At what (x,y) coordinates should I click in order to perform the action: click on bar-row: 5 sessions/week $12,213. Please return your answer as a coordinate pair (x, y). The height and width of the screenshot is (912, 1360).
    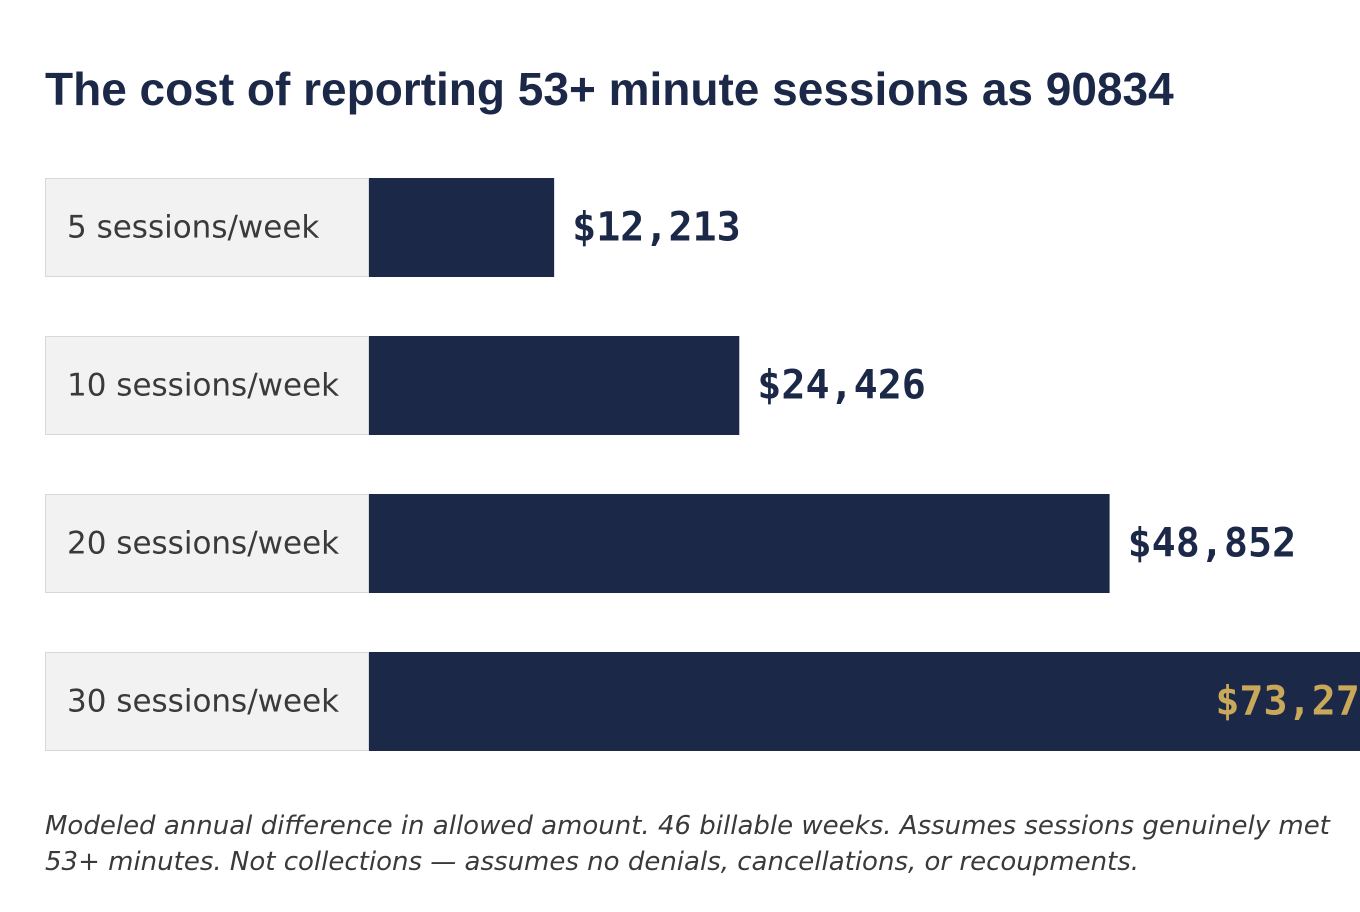
    Looking at the image, I should click on (393, 227).